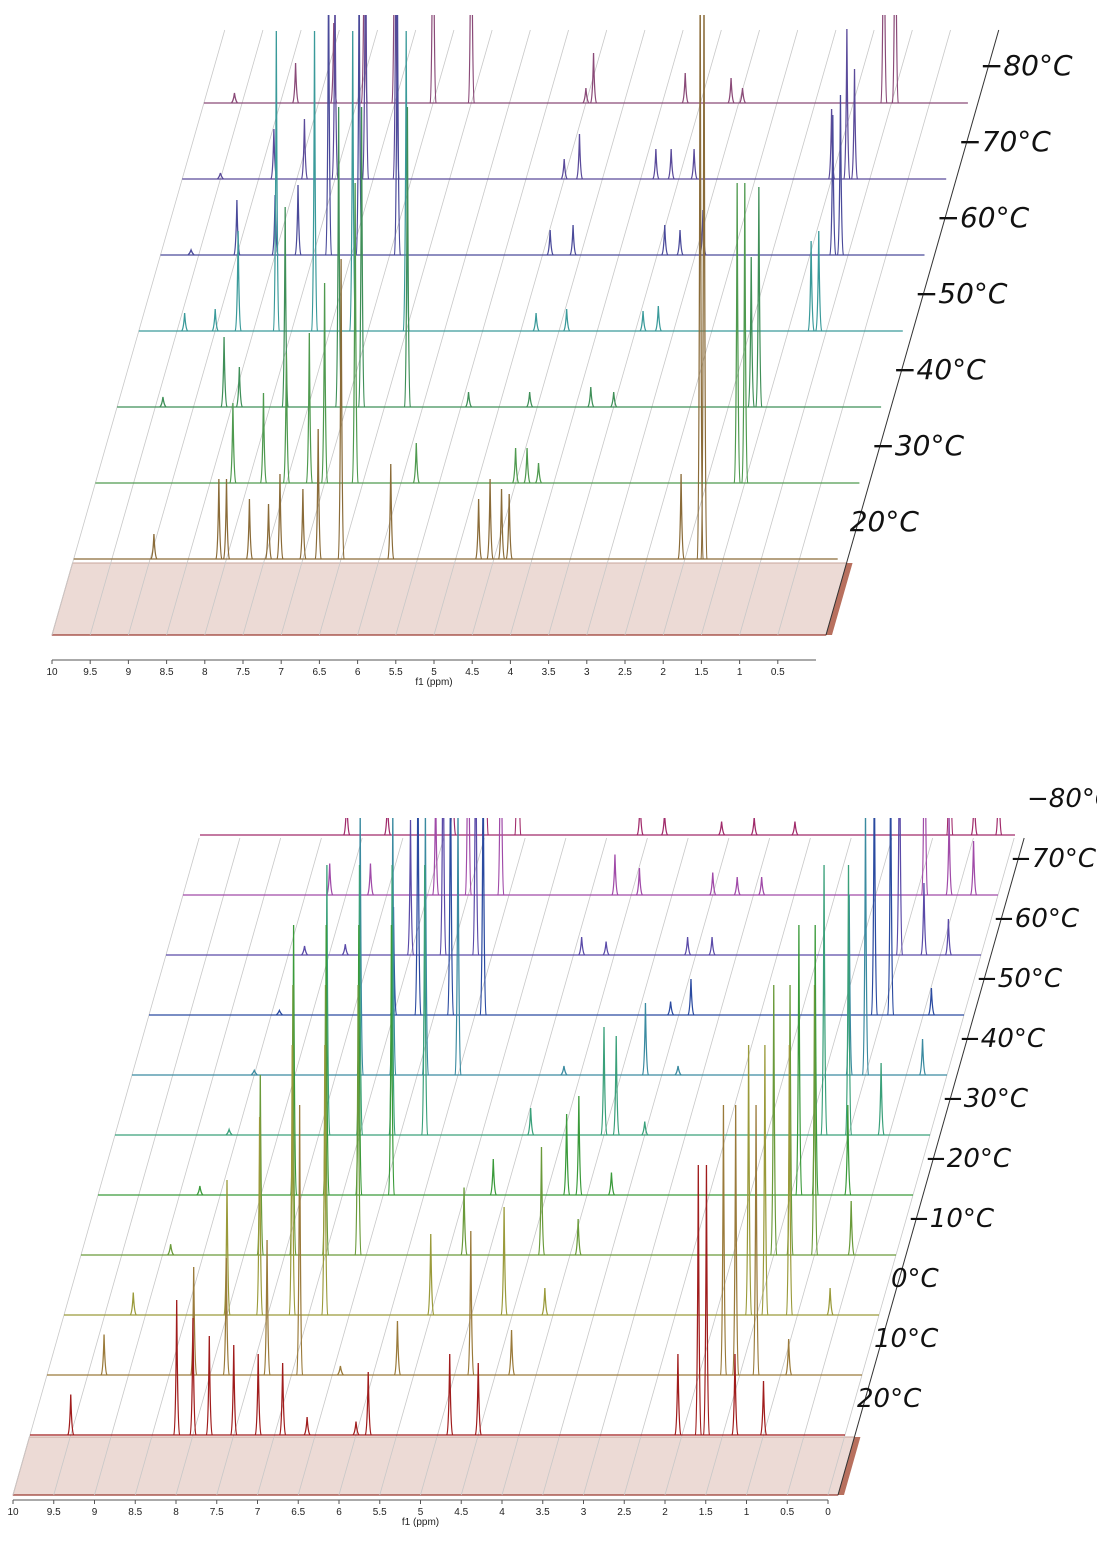 Image resolution: width=1097 pixels, height=1553 pixels. What do you see at coordinates (511, 672) in the screenshot?
I see `x-tick-label: 4` at bounding box center [511, 672].